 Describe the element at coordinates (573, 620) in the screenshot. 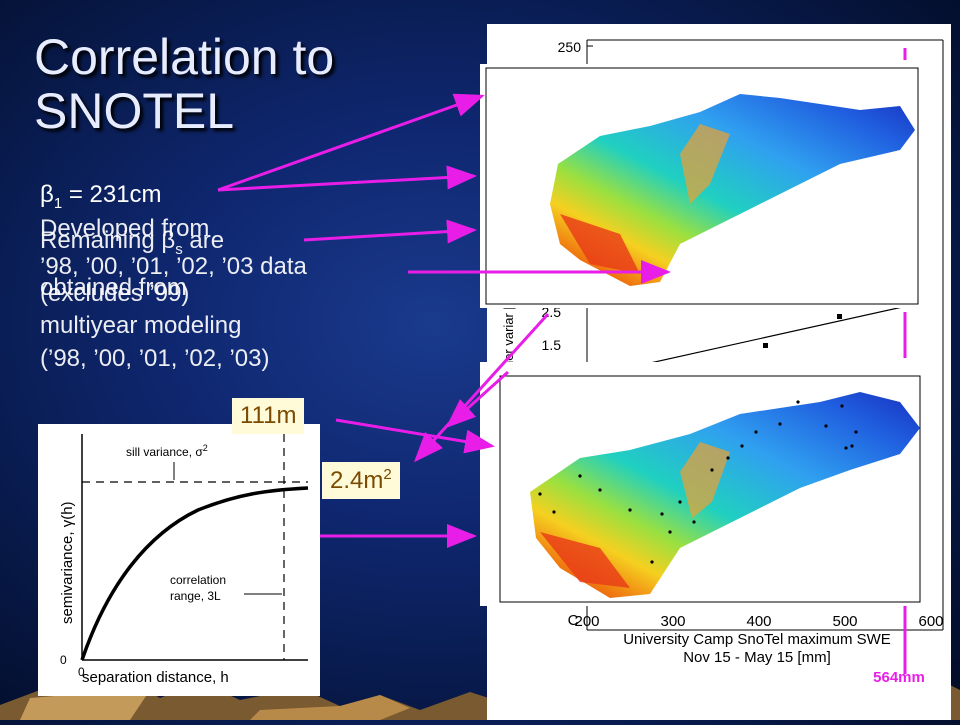

I see `x-tick-partial: C` at that location.